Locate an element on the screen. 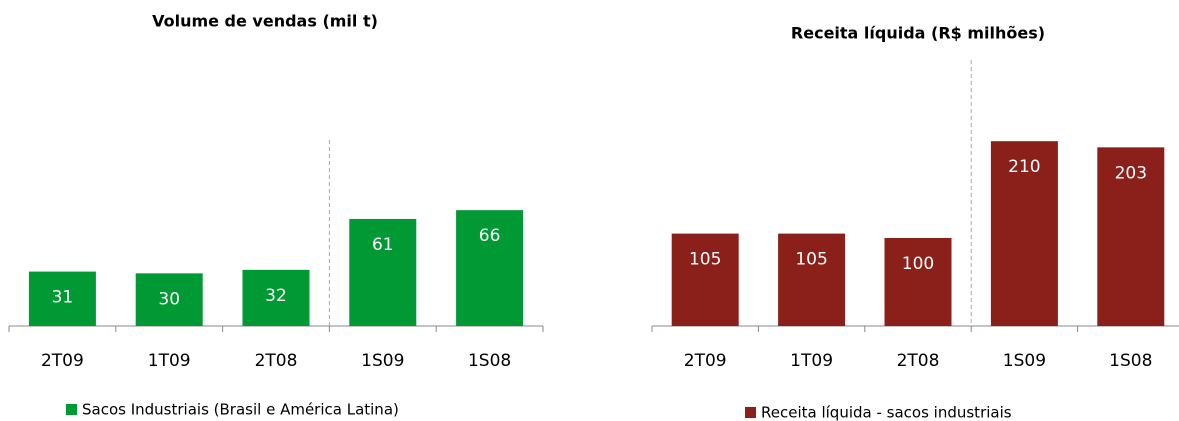  value-label: 210 is located at coordinates (1024, 167).